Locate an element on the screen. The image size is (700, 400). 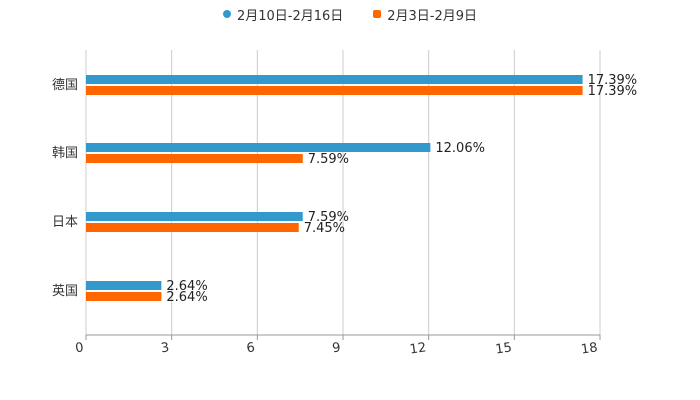
x-tick-label: 0 is located at coordinates (79, 348).